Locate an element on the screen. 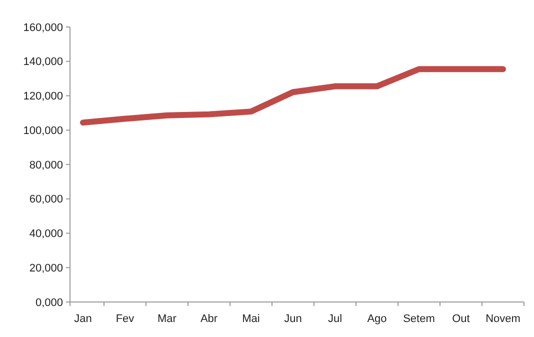  x-tick-label: Fev is located at coordinates (125, 319).